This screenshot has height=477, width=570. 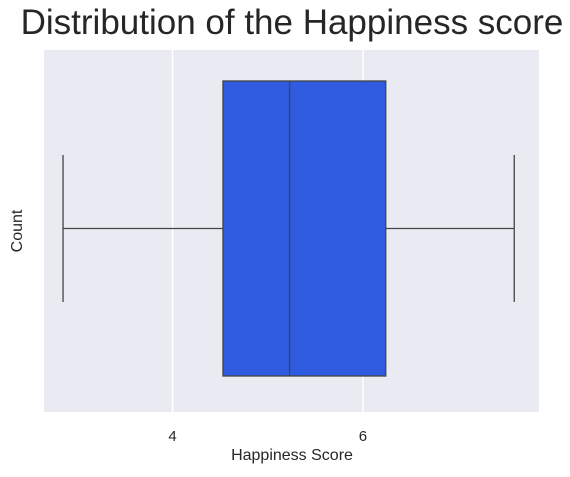 What do you see at coordinates (292, 455) in the screenshot?
I see `x-axis-label: Happiness Score` at bounding box center [292, 455].